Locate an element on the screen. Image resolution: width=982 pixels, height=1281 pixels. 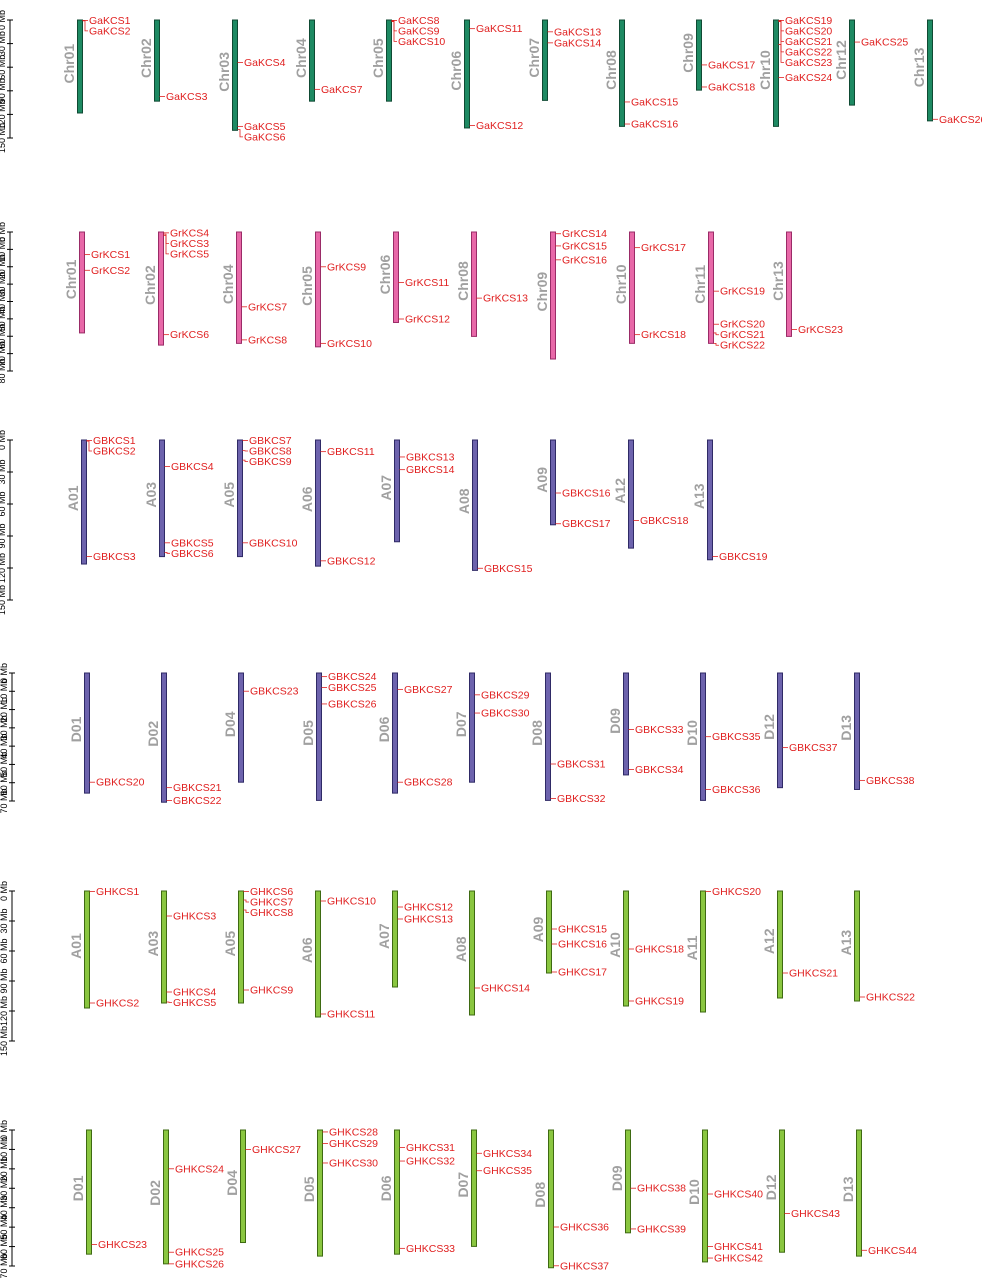
chromosome-name: D13 is located at coordinates (846, 728).